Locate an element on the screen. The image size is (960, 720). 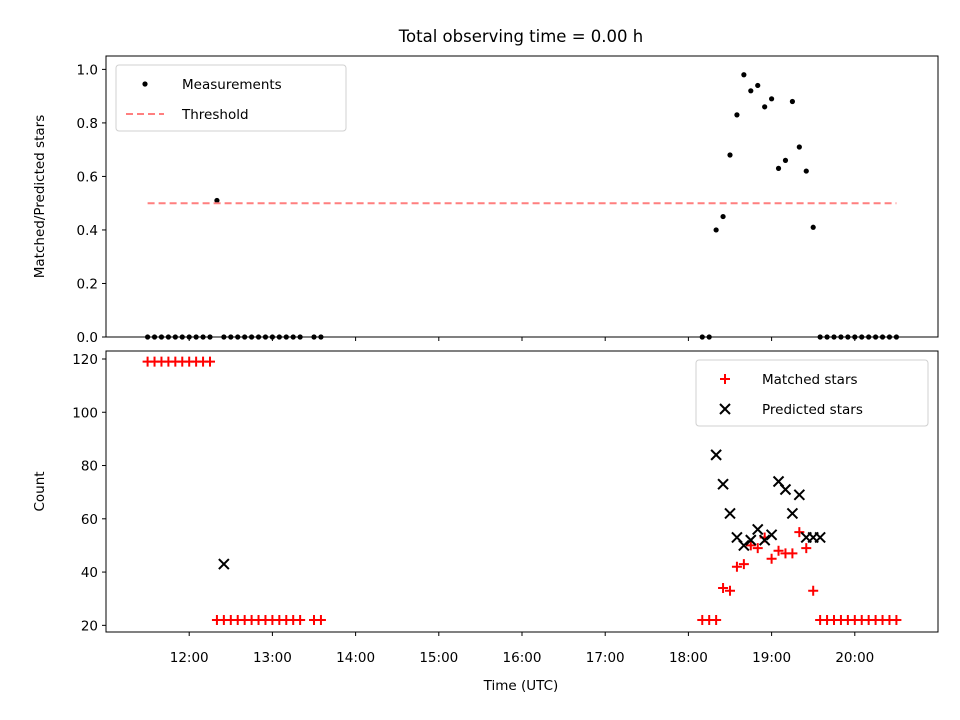
x-tick-label: 13:00 is located at coordinates (272, 658).